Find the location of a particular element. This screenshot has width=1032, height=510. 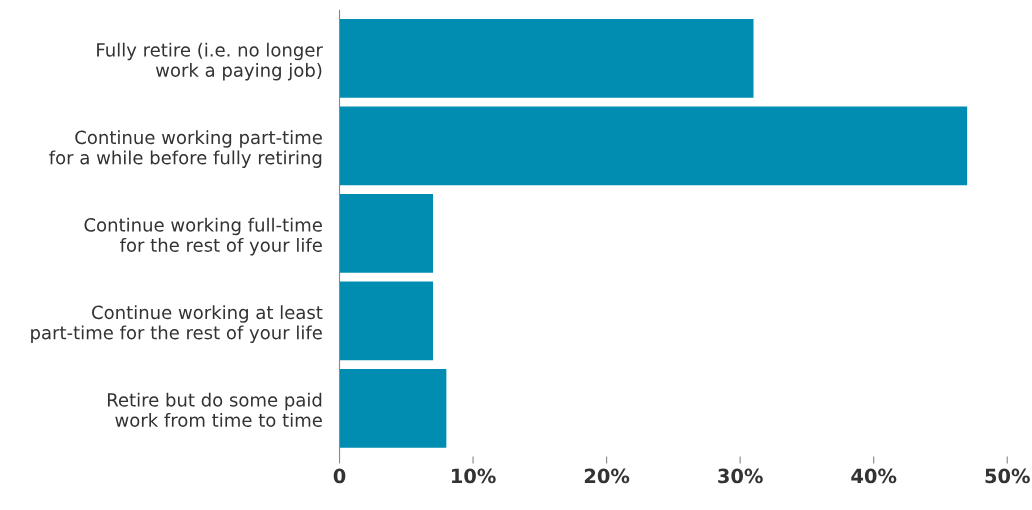

y-tick-label: Retire but do some paid work from time to time is located at coordinates (214, 409).